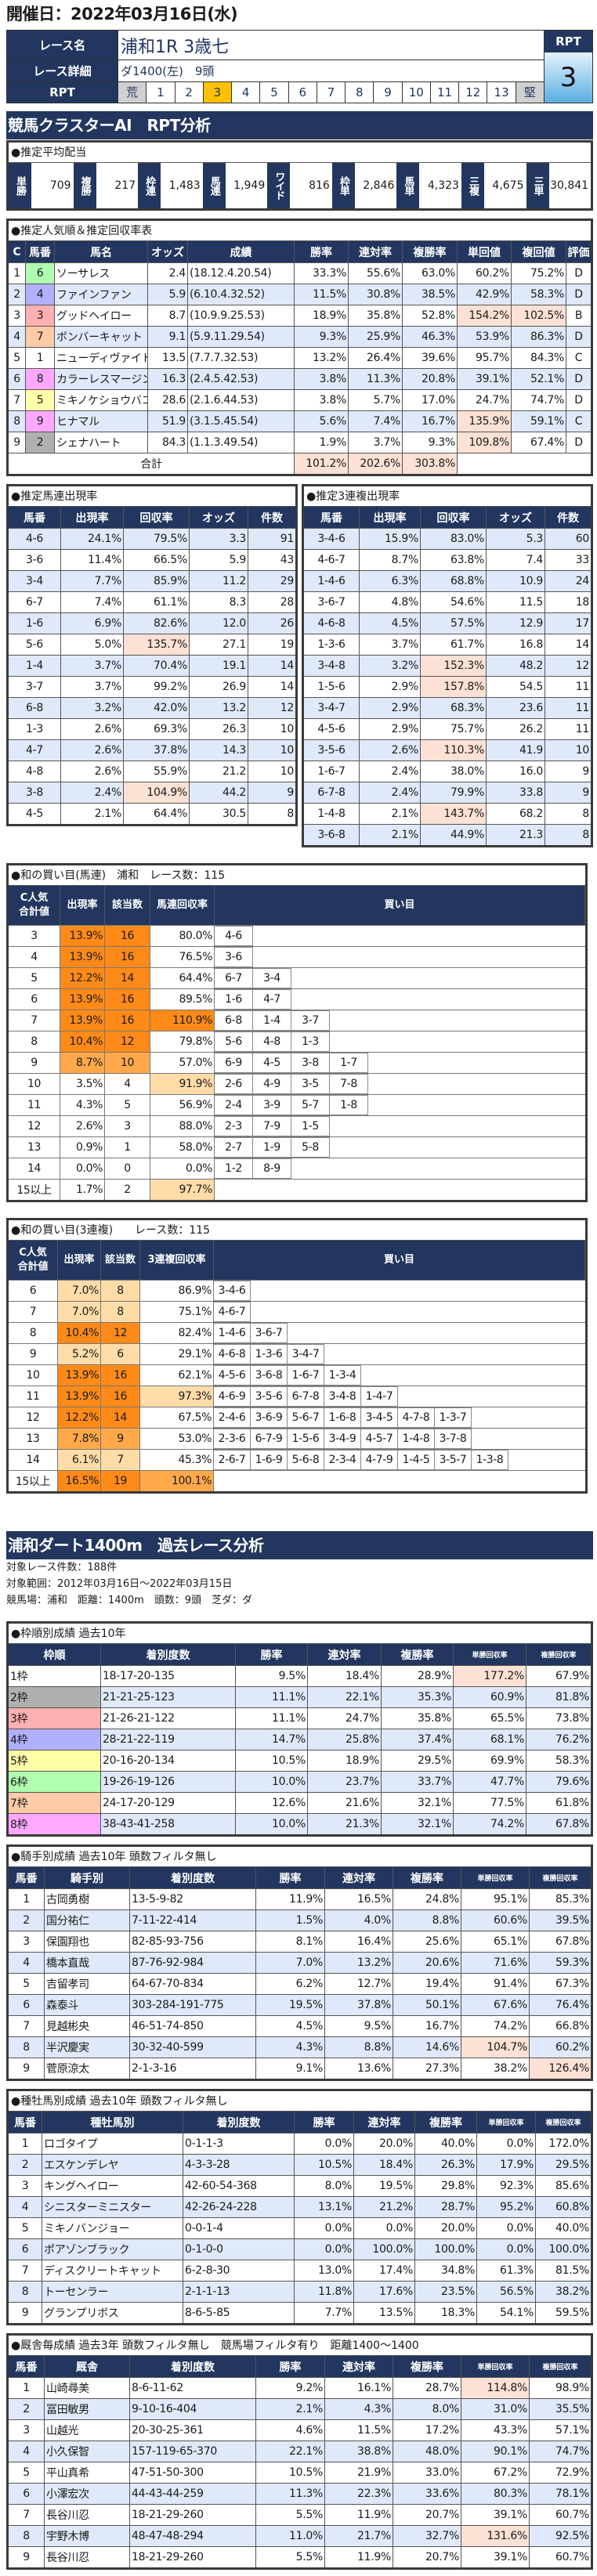 This screenshot has width=597, height=2576. I want to click on table-cell: 7.7%, so click(324, 2313).